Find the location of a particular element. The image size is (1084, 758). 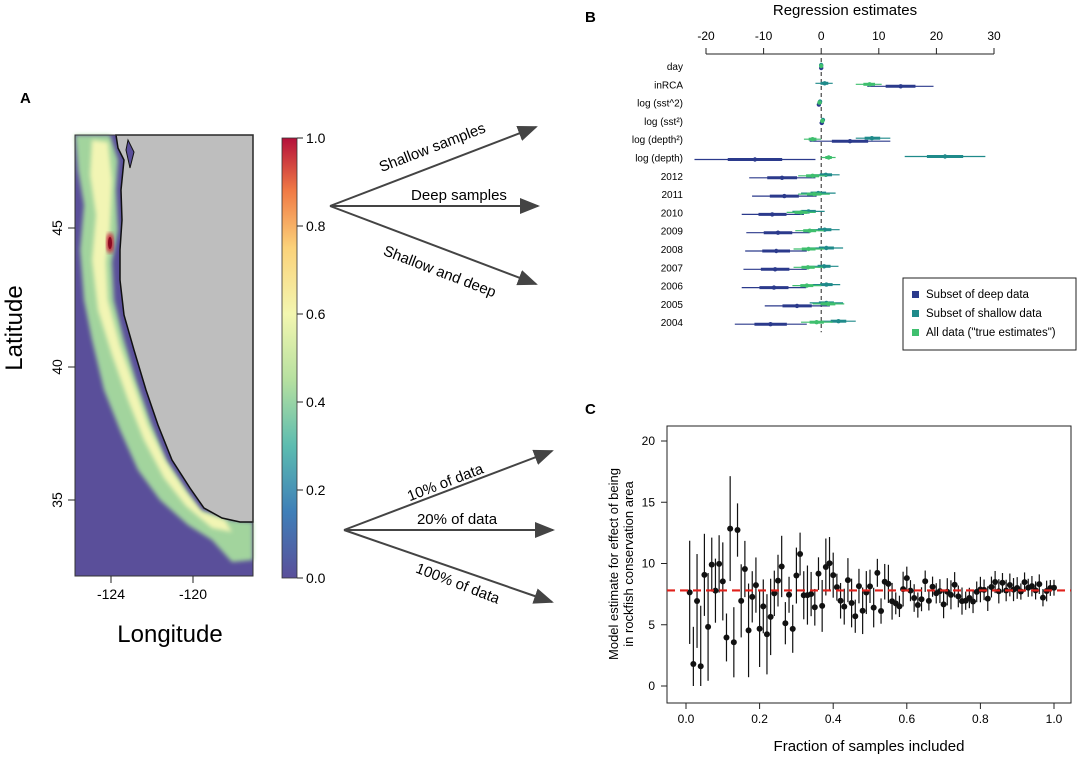

arrow-label-10pct: 10% of data is located at coordinates (445, 482).